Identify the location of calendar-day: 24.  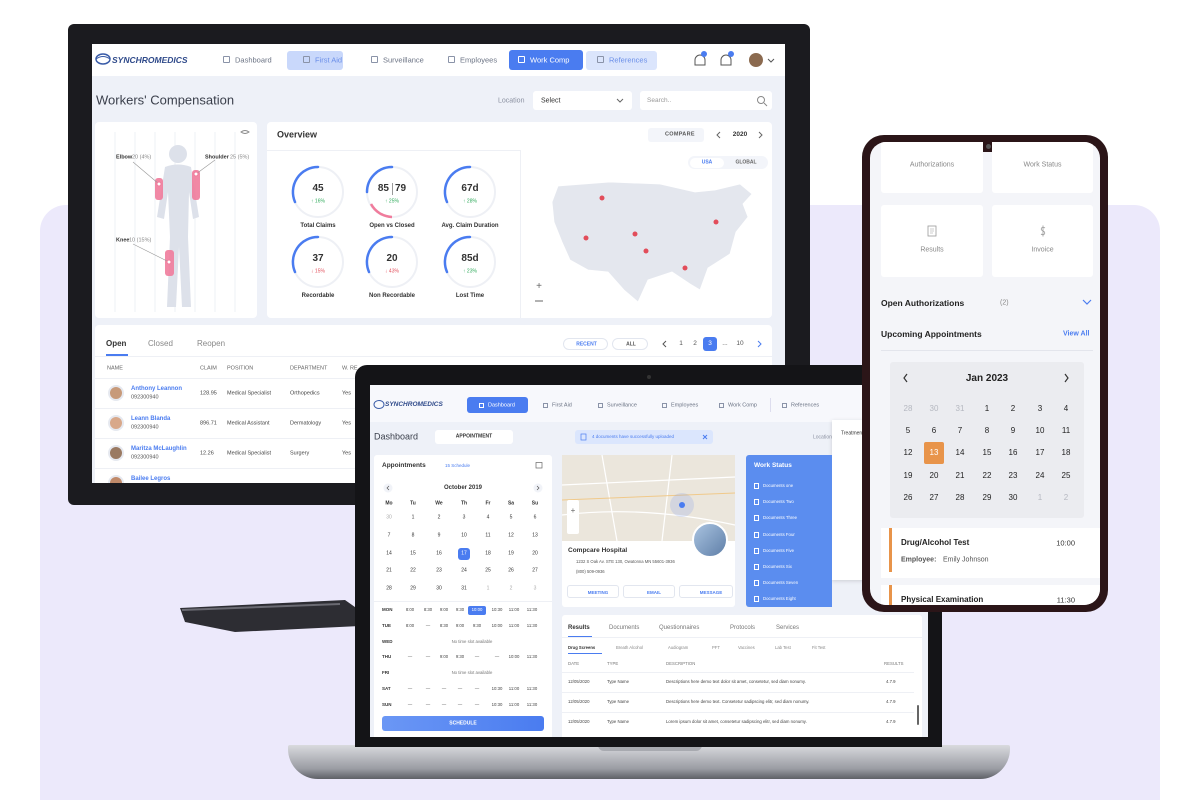
(1040, 475).